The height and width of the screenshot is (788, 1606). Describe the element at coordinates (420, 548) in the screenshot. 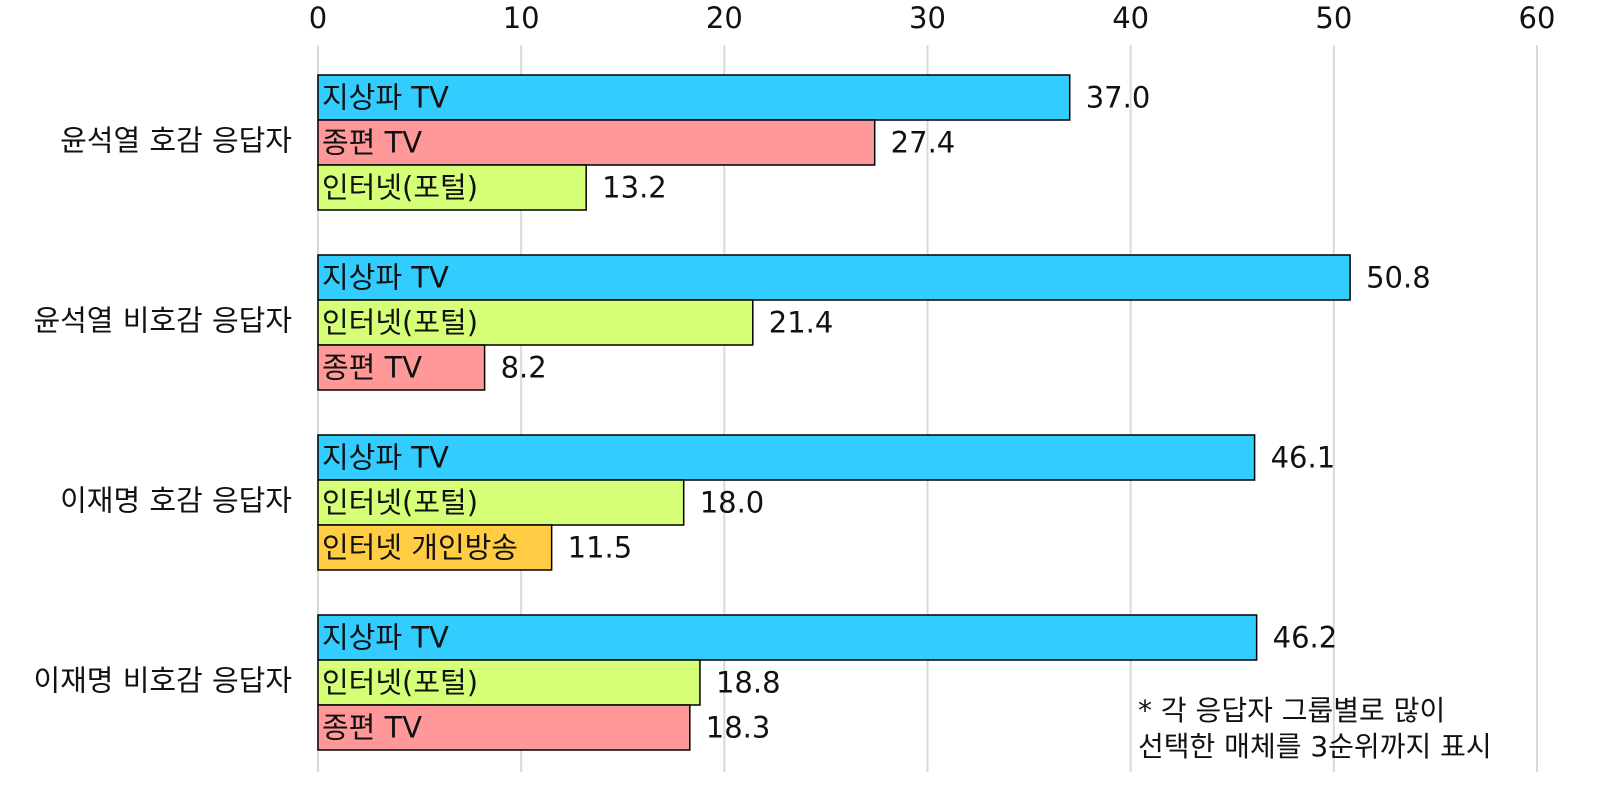

I see `bar-name: 인터넷 개인방송` at that location.